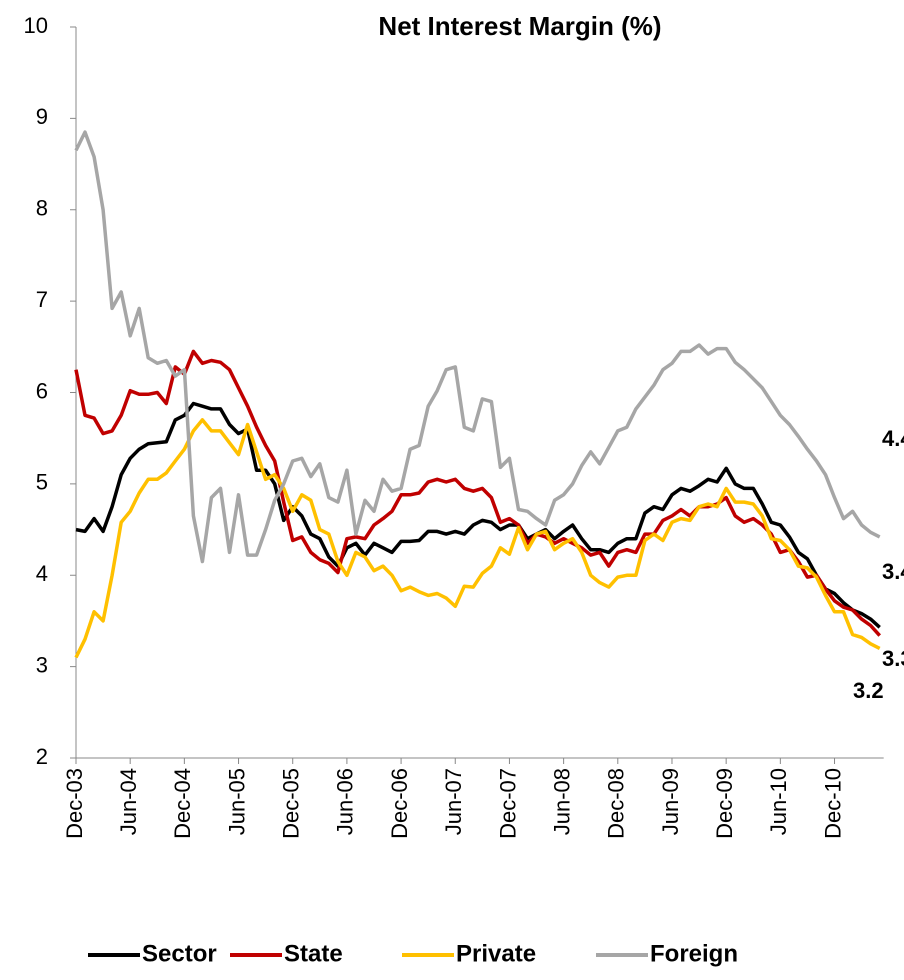 The height and width of the screenshot is (980, 904). I want to click on x-tick-label: Dec-09, so click(724, 803).